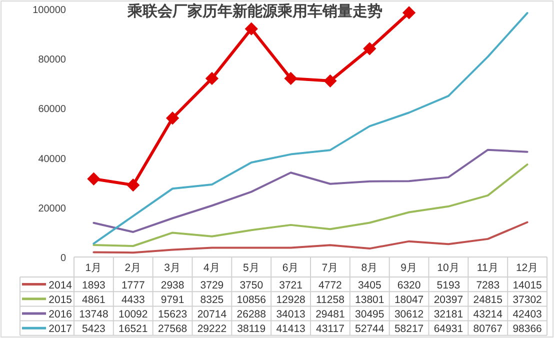 Image resolution: width=554 pixels, height=338 pixels. I want to click on data-label: 64931, so click(449, 329).